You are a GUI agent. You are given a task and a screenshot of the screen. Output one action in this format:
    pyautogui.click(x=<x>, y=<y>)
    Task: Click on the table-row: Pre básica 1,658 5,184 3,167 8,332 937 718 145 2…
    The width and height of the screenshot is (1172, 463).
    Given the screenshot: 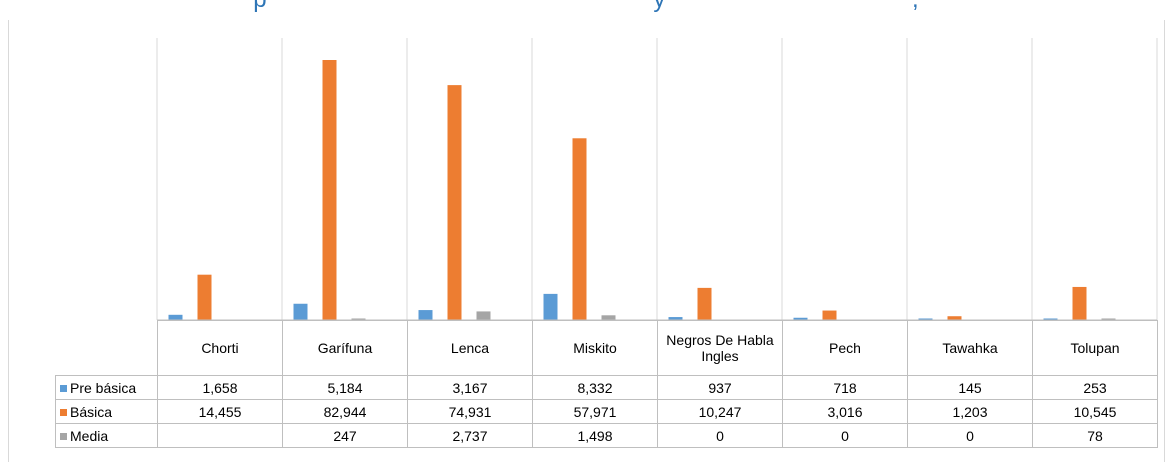 What is the action you would take?
    pyautogui.click(x=606, y=387)
    